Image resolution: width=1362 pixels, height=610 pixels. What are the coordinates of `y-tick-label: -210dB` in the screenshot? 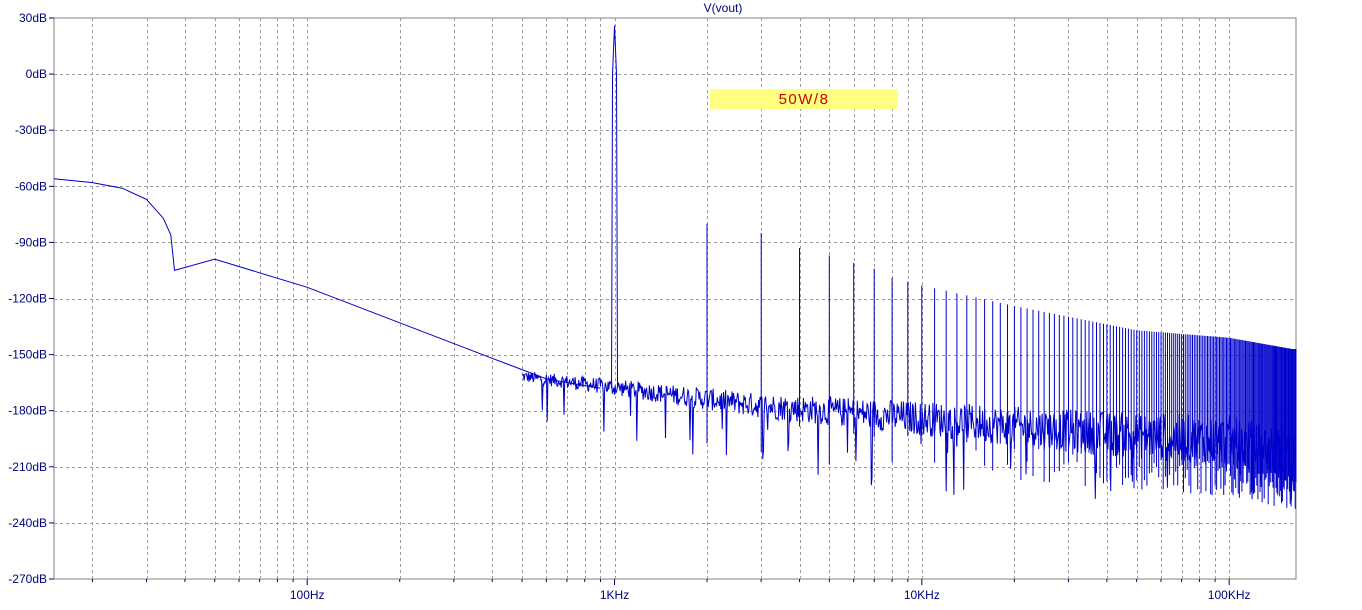 It's located at (27, 467).